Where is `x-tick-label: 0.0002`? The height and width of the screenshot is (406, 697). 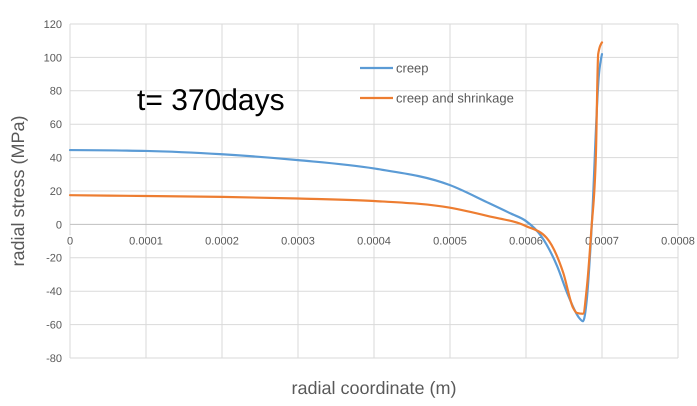 x-tick-label: 0.0002 is located at coordinates (222, 241).